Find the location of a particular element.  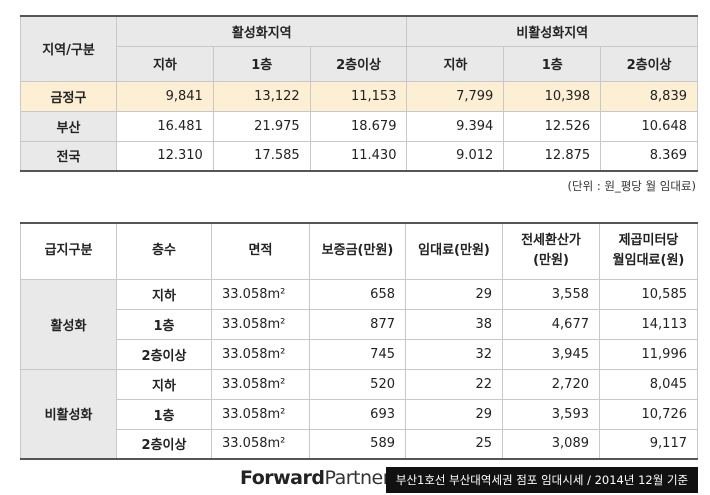

value-cell: 11,996 is located at coordinates (648, 354).